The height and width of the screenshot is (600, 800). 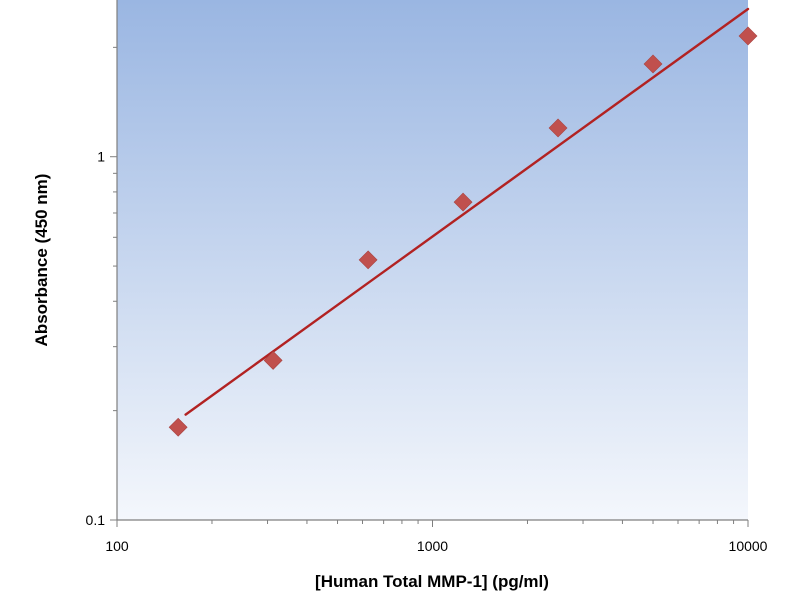 What do you see at coordinates (41, 260) in the screenshot?
I see `y-axis-title: Absorbance (450 nm)` at bounding box center [41, 260].